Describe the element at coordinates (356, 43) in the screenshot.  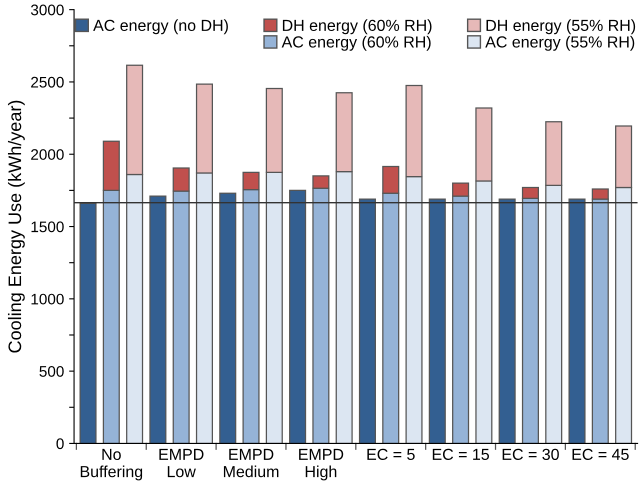
I see `legend-label: AC energy (60% RH)` at that location.